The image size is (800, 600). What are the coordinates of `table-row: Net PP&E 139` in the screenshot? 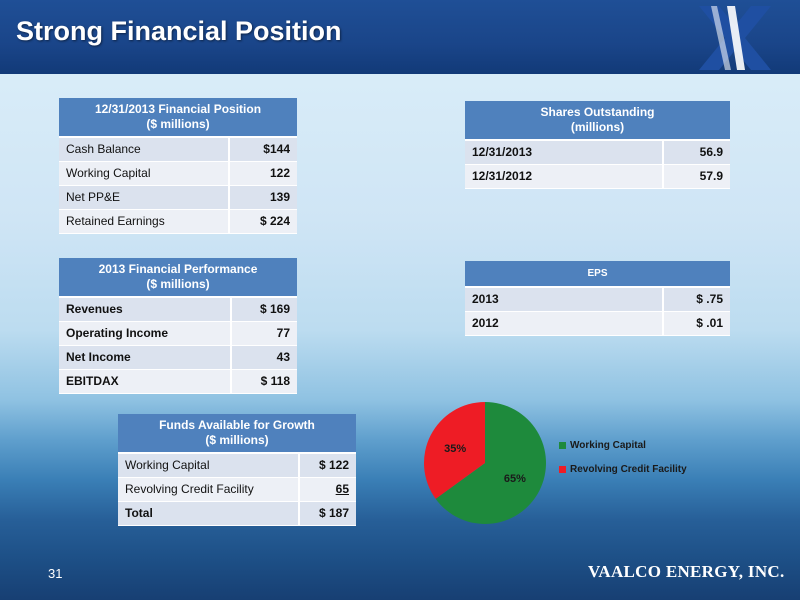 It's located at (178, 197).